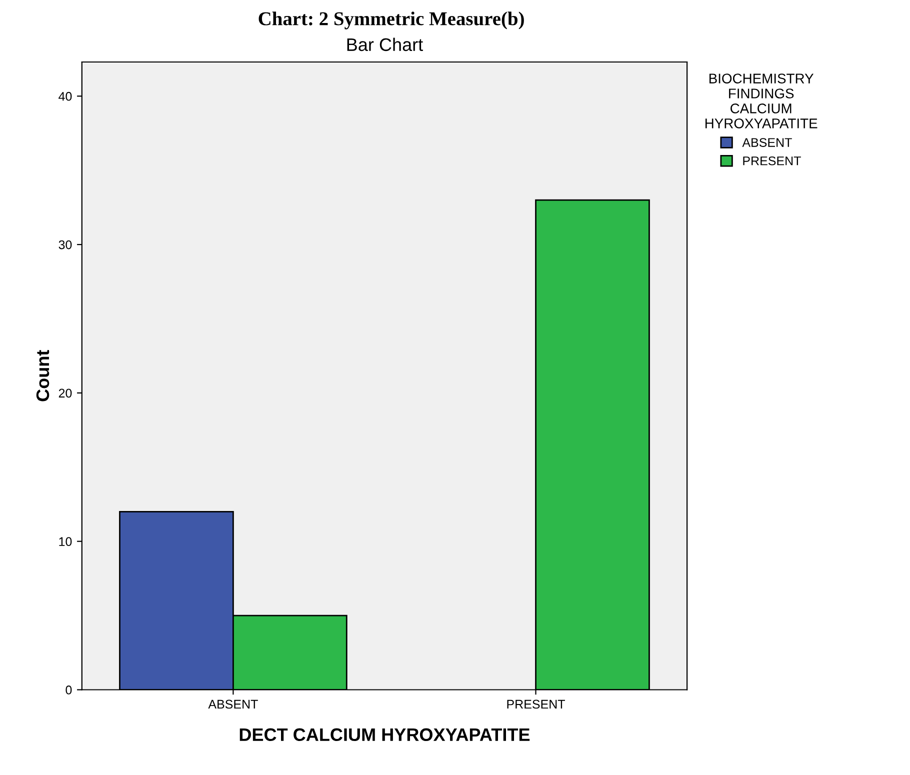  What do you see at coordinates (43, 376) in the screenshot?
I see `y-axis-title: Count` at bounding box center [43, 376].